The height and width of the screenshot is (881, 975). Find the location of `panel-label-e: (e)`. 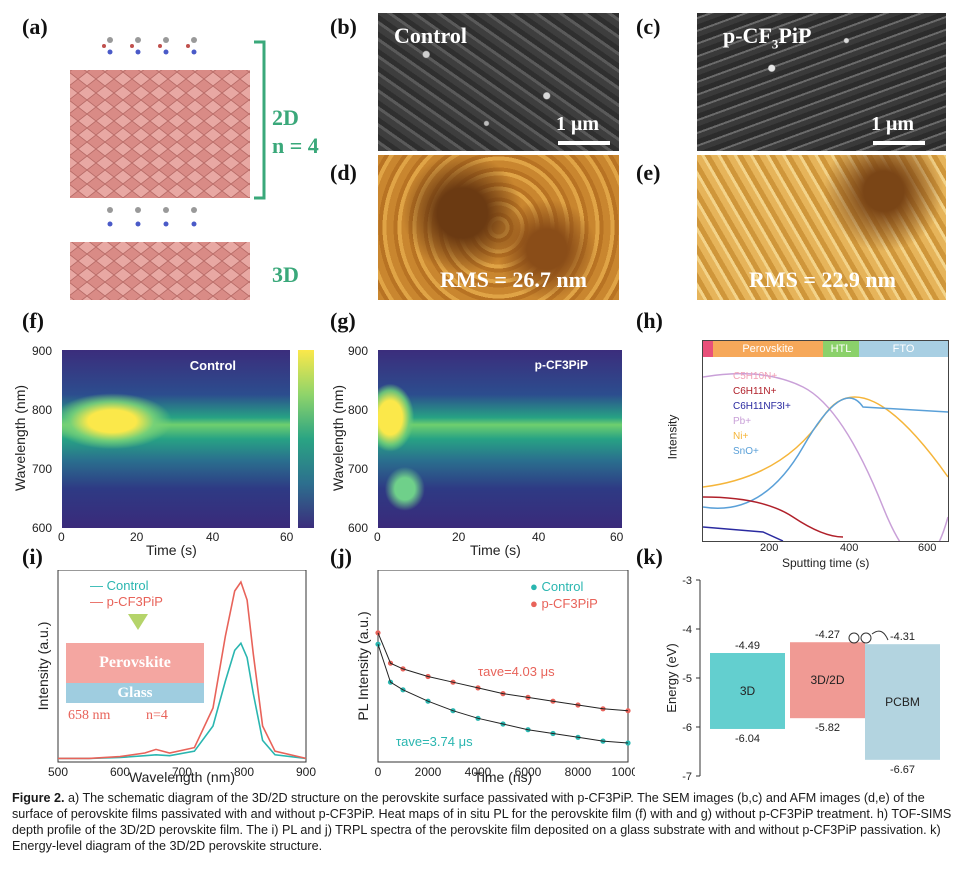

panel-label-e: (e) is located at coordinates (648, 172).